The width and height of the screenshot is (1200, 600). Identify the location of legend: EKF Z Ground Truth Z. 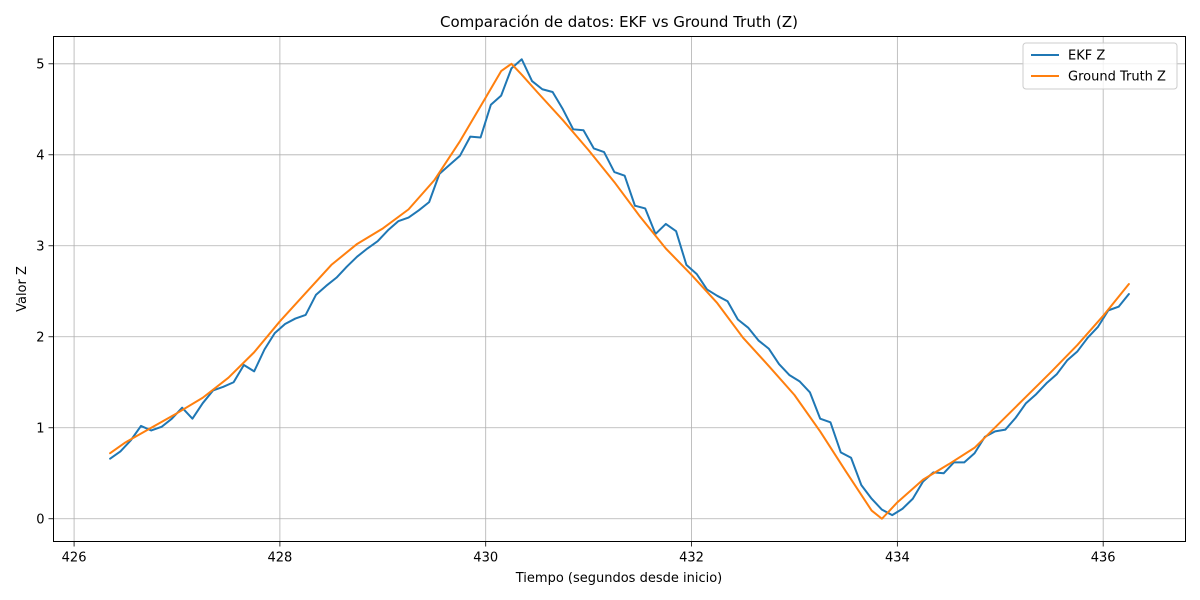
(1100, 66).